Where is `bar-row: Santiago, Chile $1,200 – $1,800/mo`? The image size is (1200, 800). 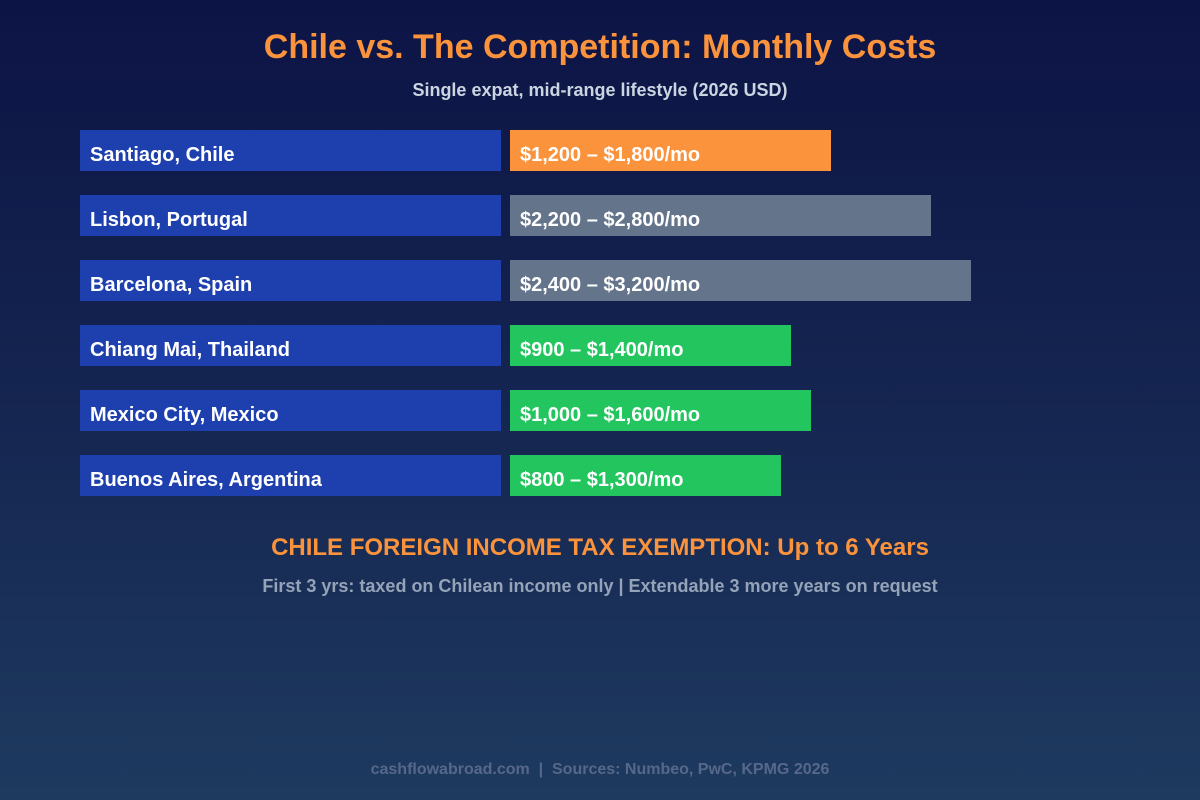 bar-row: Santiago, Chile $1,200 – $1,800/mo is located at coordinates (600, 150).